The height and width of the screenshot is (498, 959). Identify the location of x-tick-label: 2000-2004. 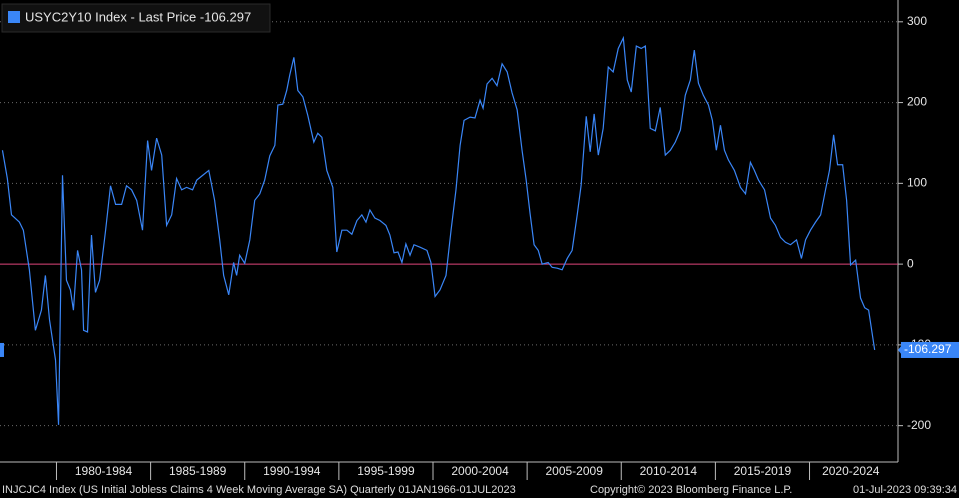
(480, 471).